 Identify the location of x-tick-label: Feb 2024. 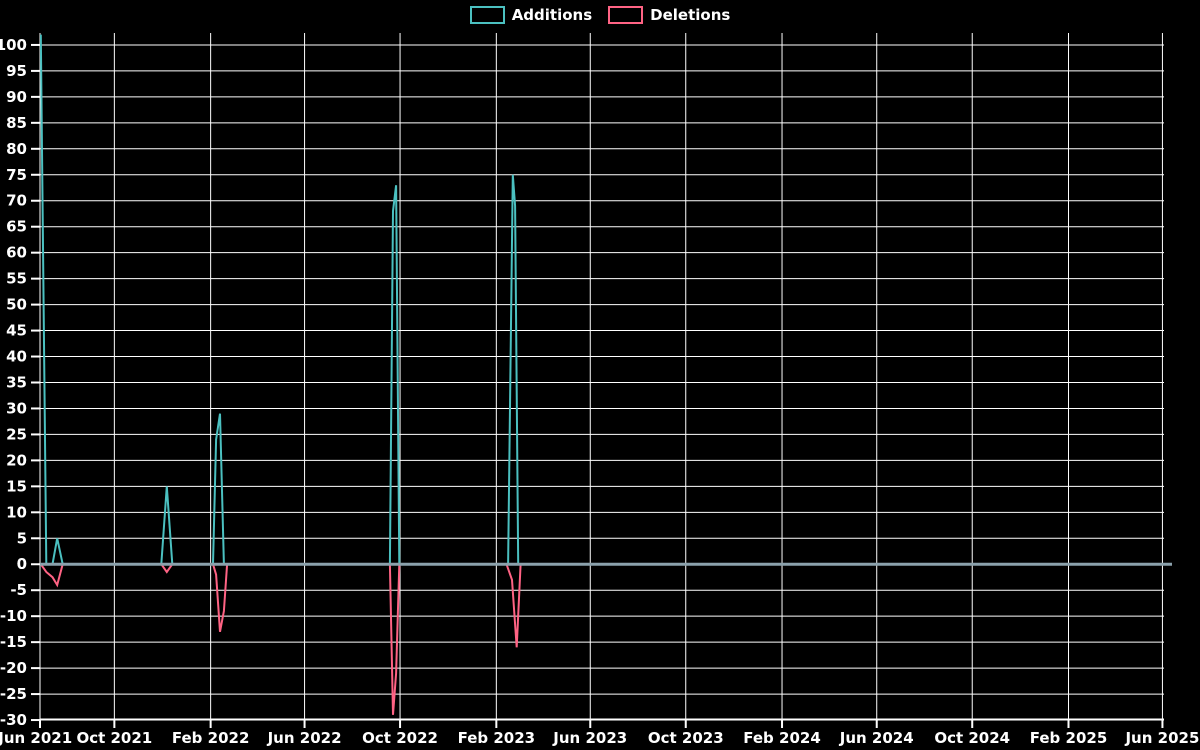
(782, 738).